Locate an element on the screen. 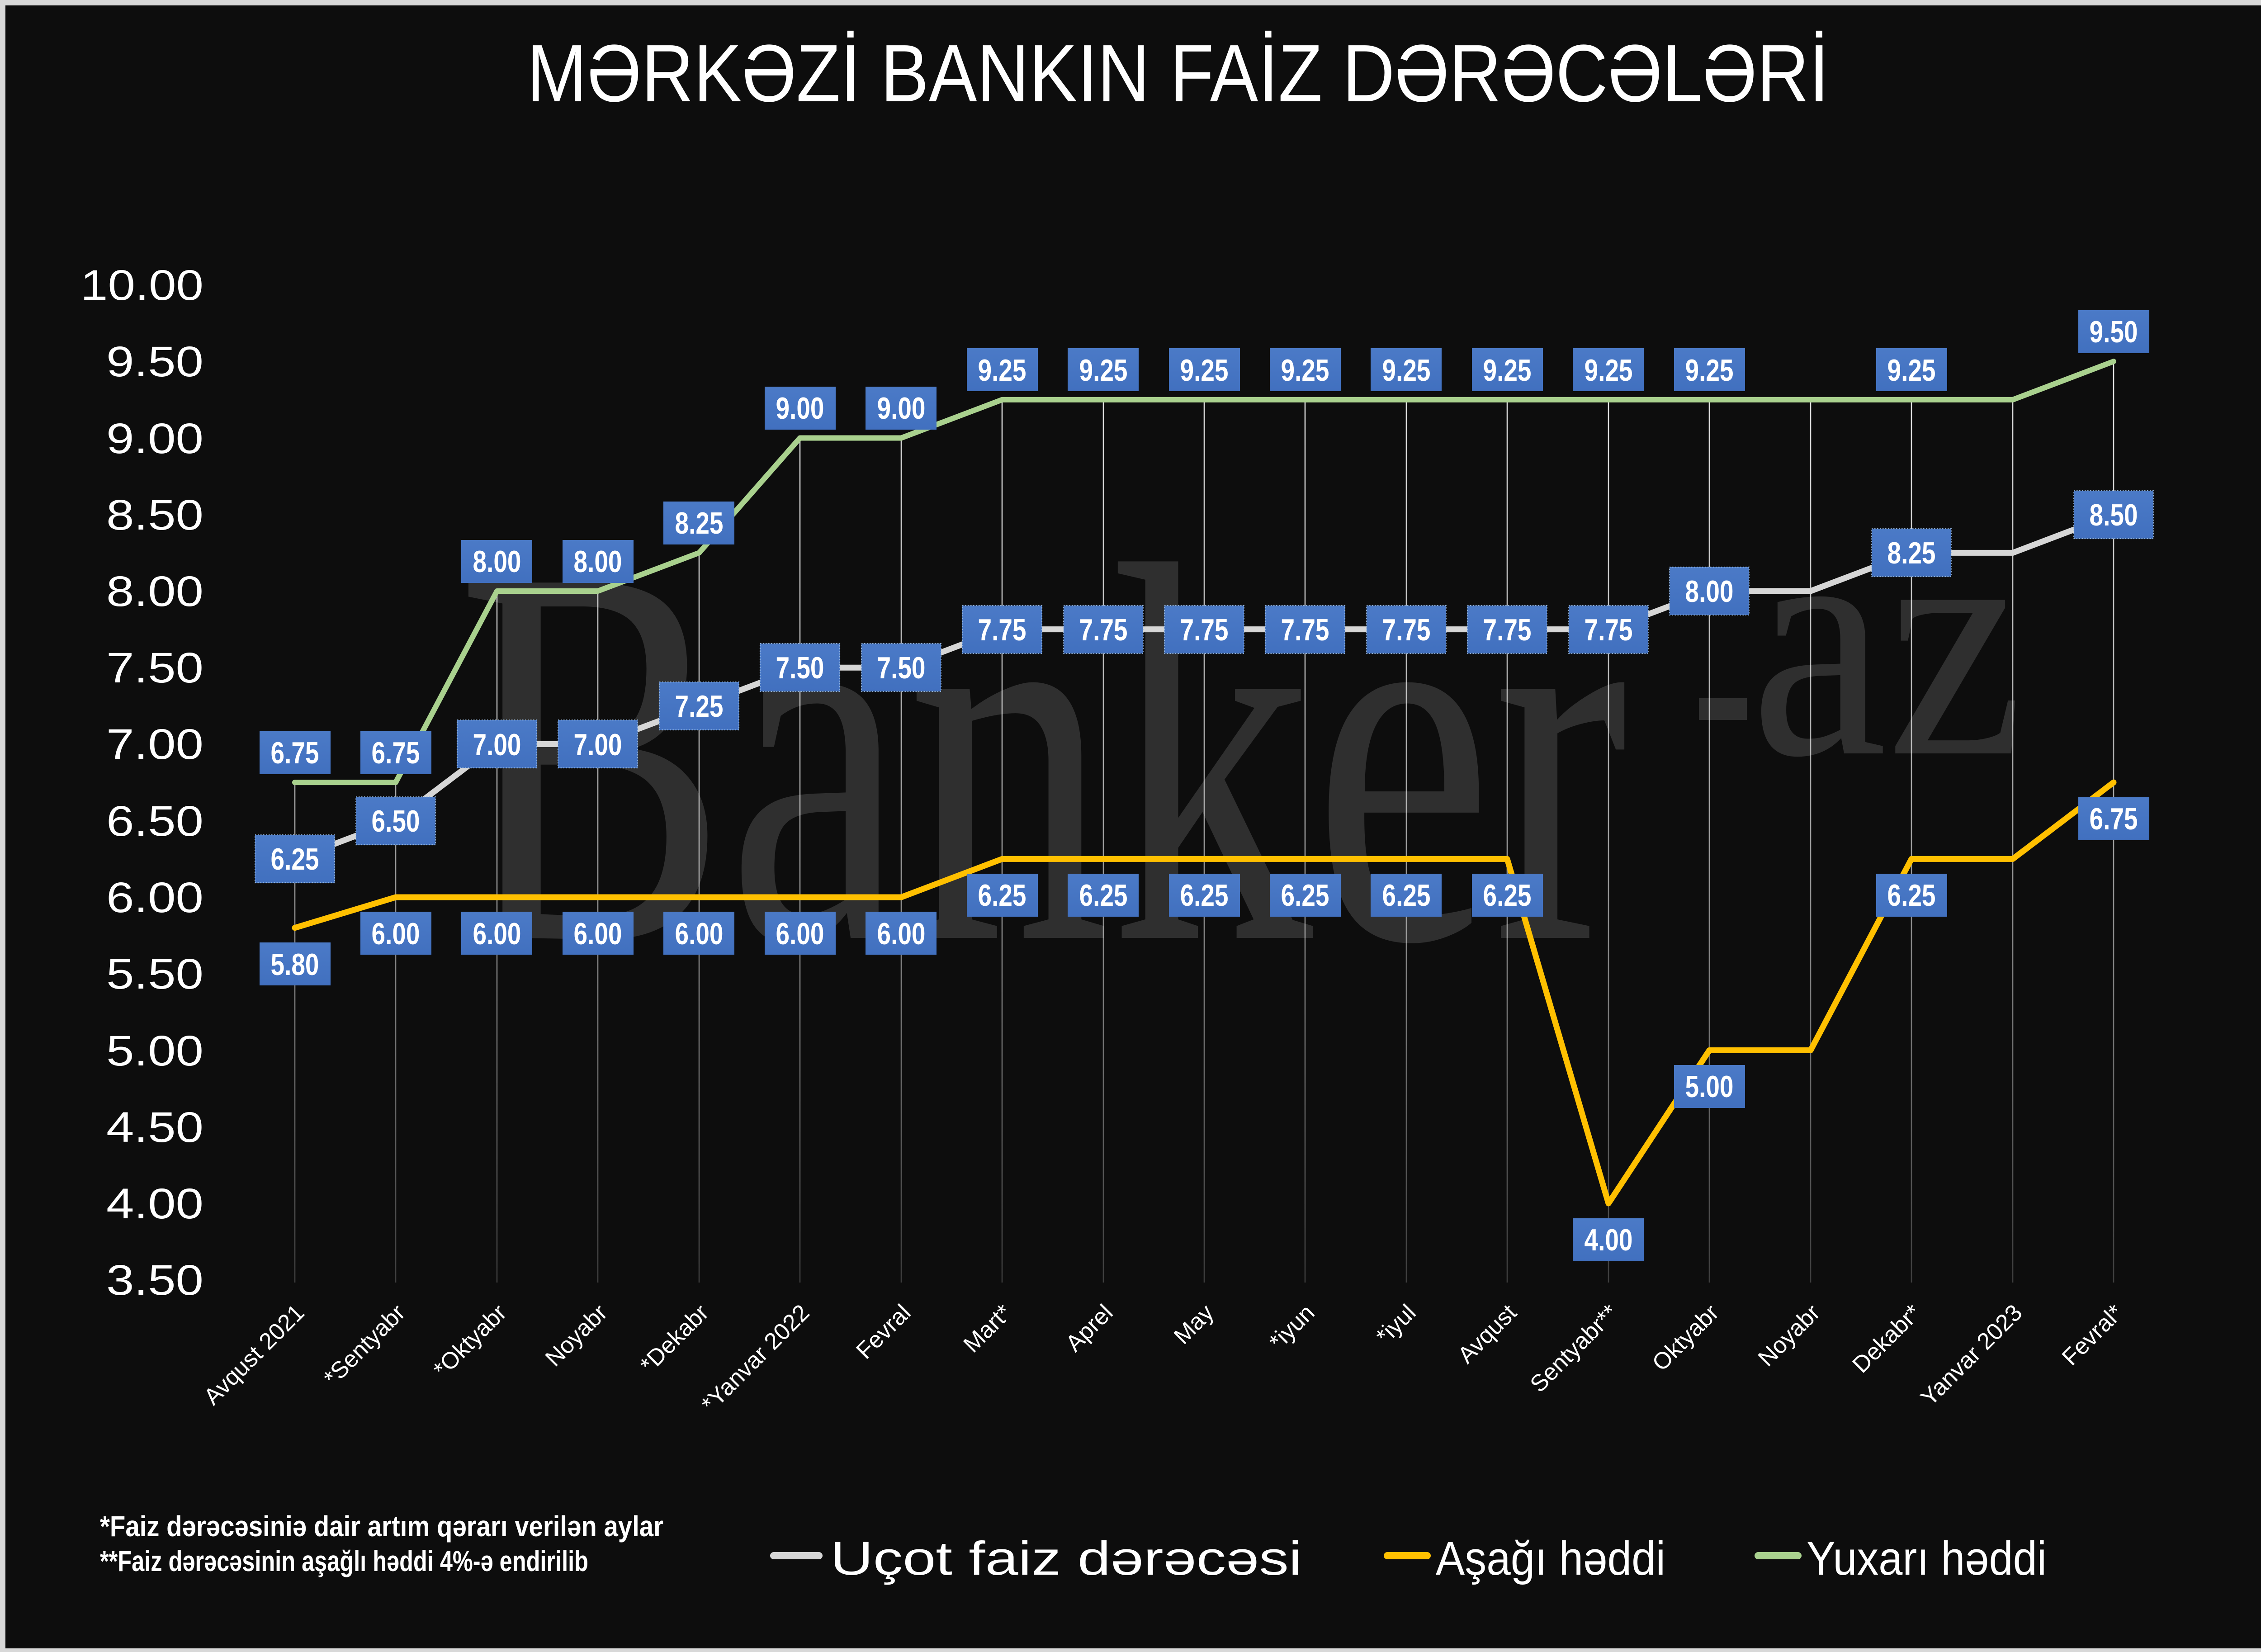 The image size is (2261, 1652). svg-text: Yuxarı həddi is located at coordinates (1927, 1558).